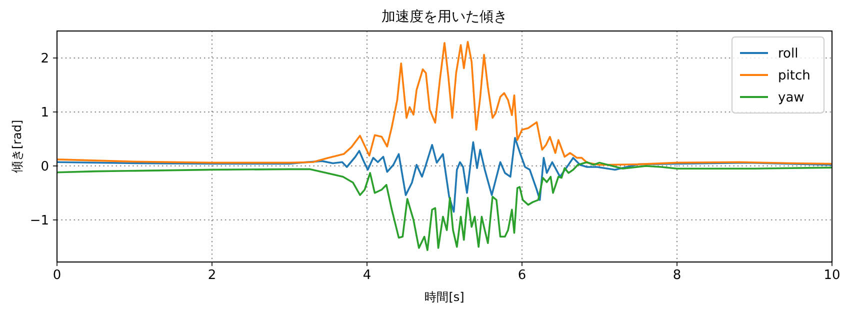 This screenshot has height=314, width=850. I want to click on x-axis-title: 時間[s], so click(444, 297).